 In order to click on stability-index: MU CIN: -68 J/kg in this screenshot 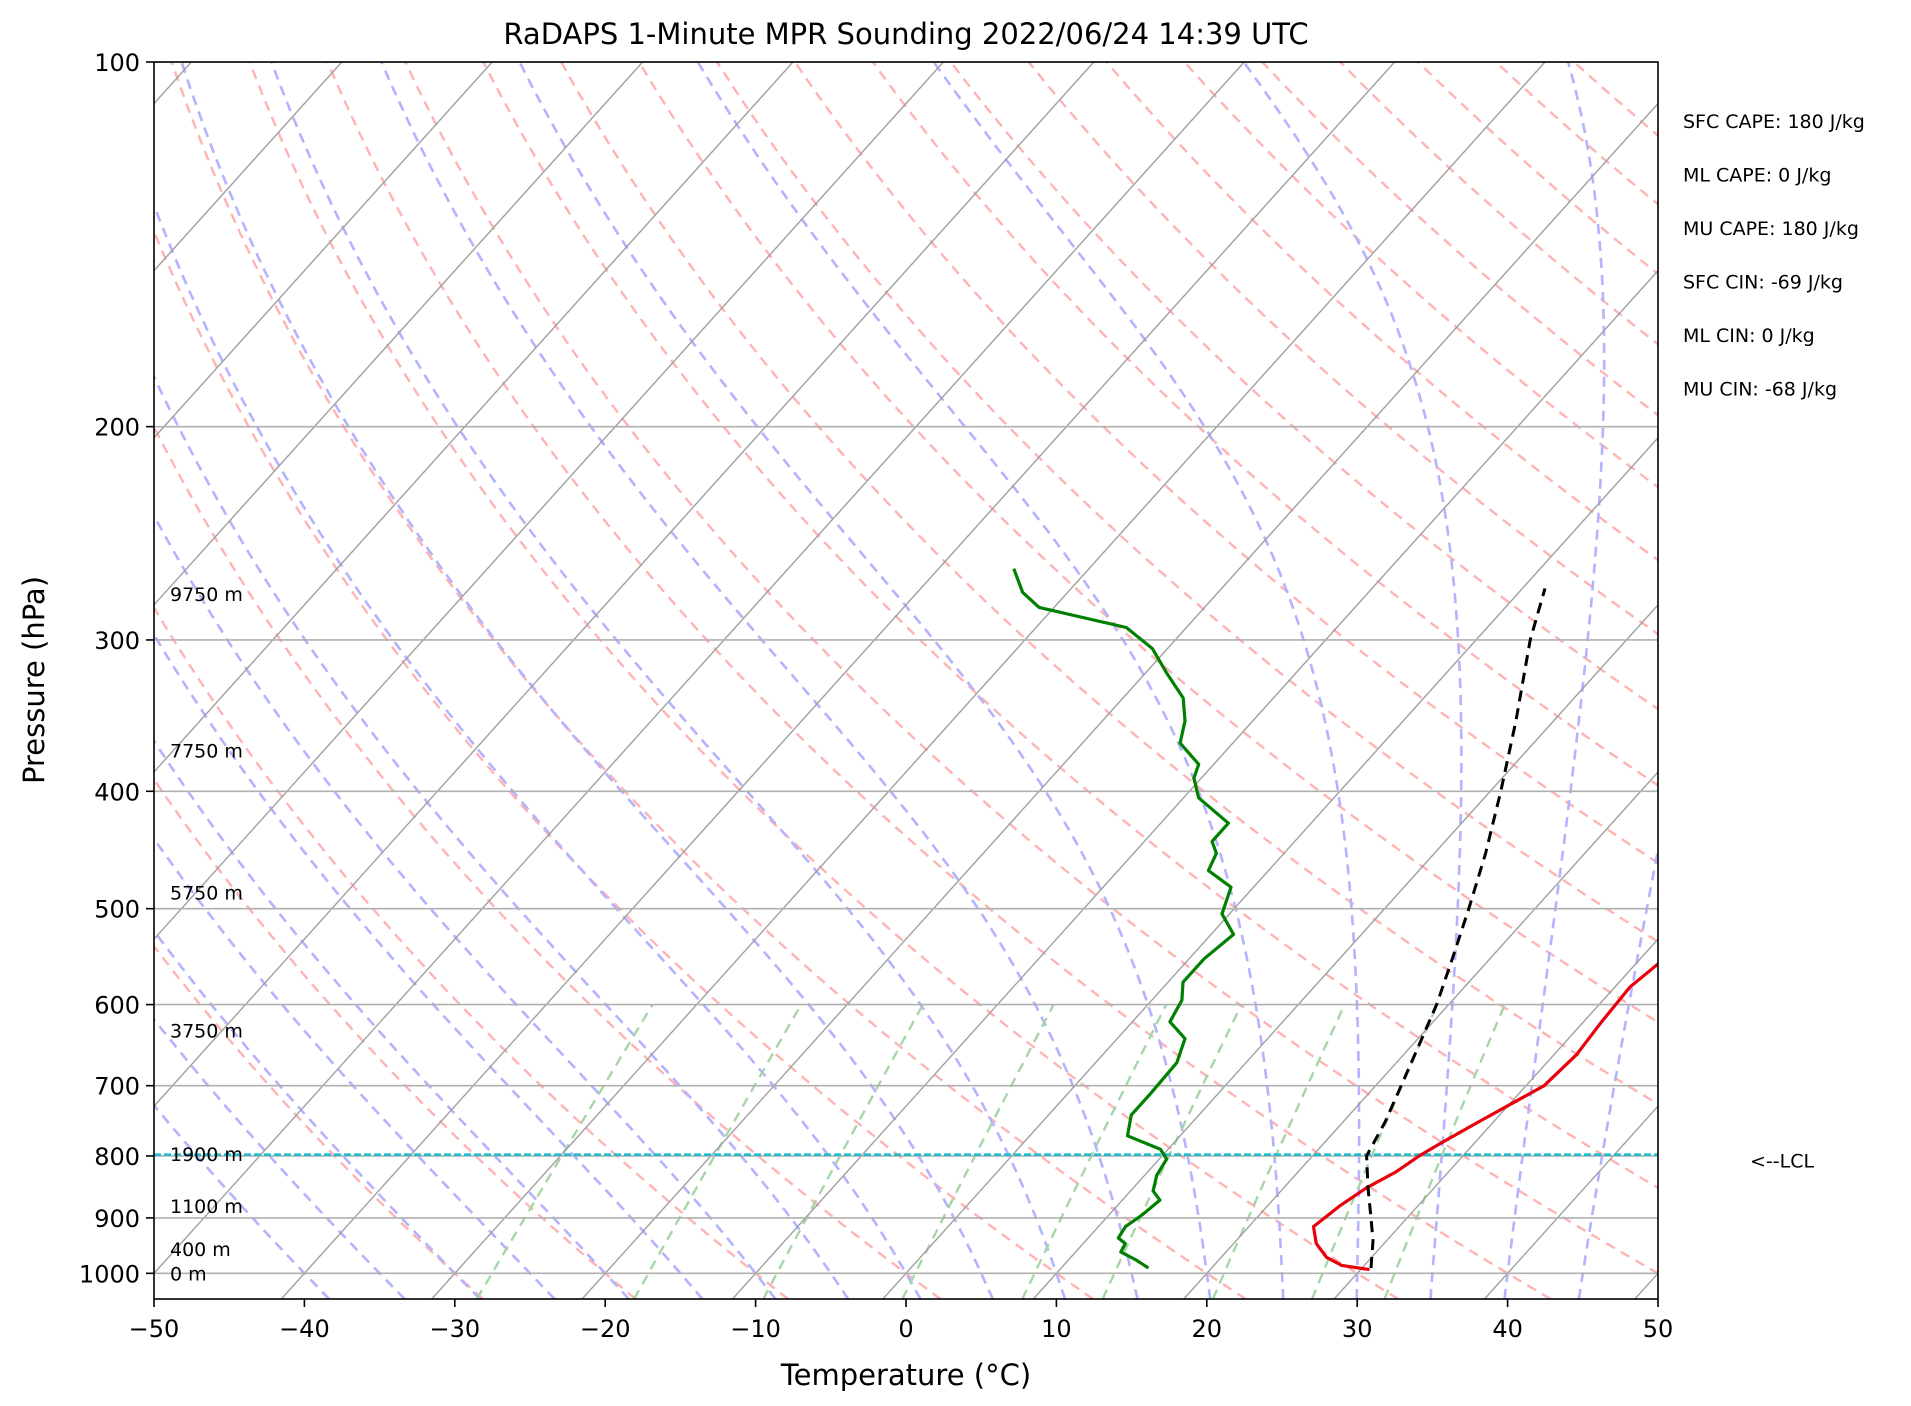, I will do `click(1760, 390)`.